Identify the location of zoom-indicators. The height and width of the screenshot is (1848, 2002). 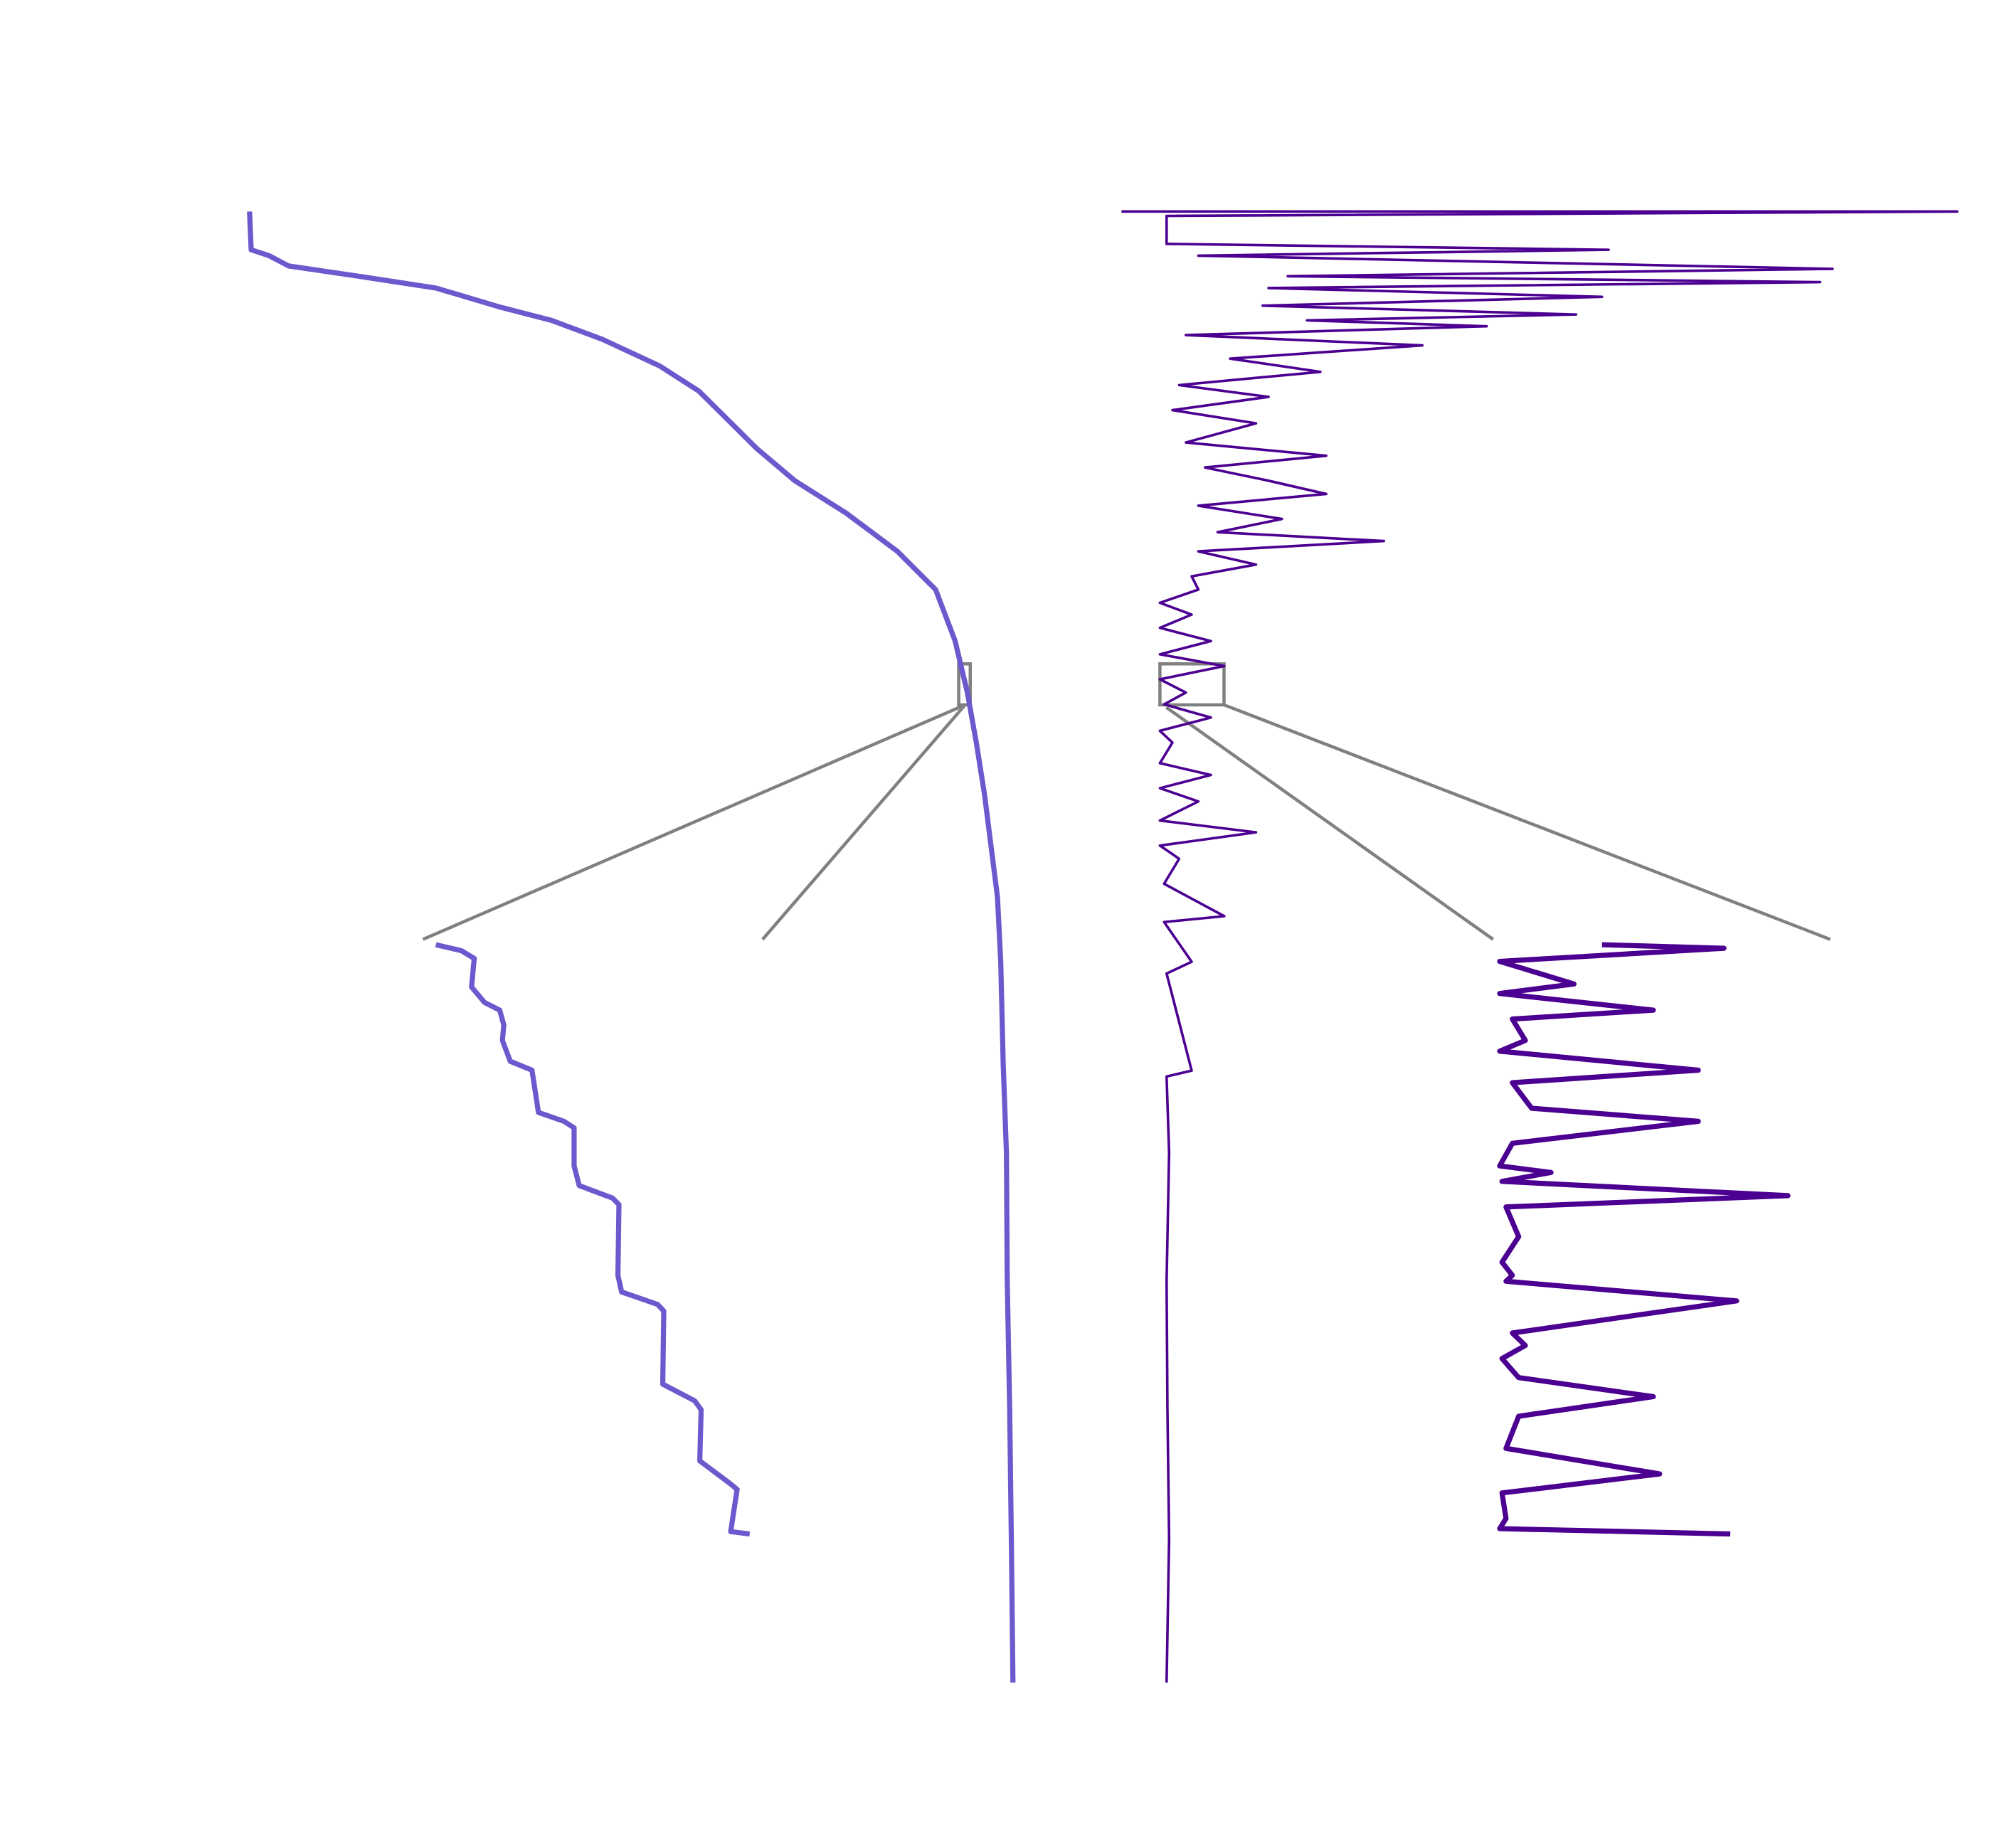
(1126, 801).